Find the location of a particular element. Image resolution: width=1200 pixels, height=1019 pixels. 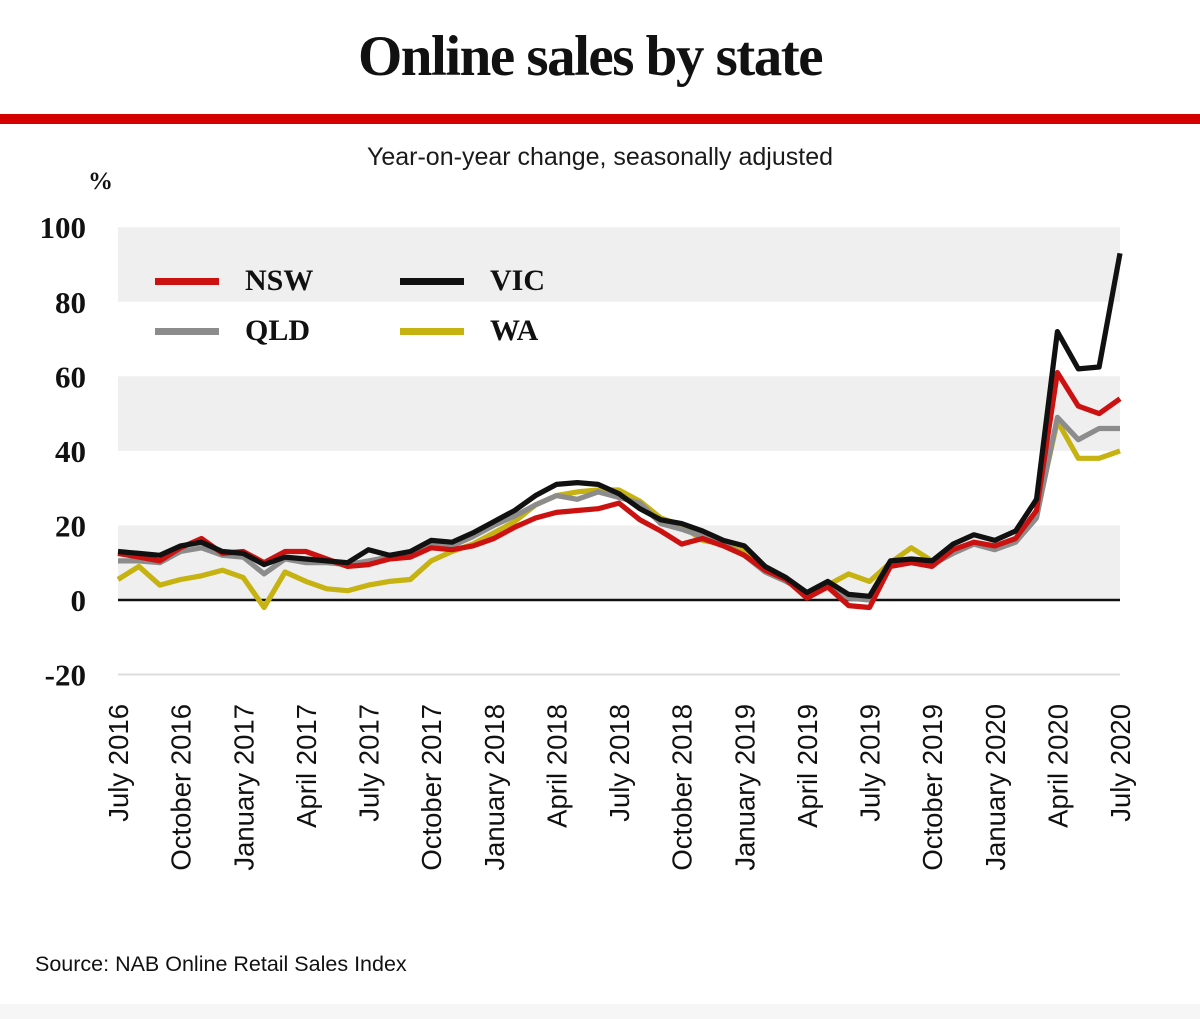

y-tick-label: 60 is located at coordinates (70, 376).